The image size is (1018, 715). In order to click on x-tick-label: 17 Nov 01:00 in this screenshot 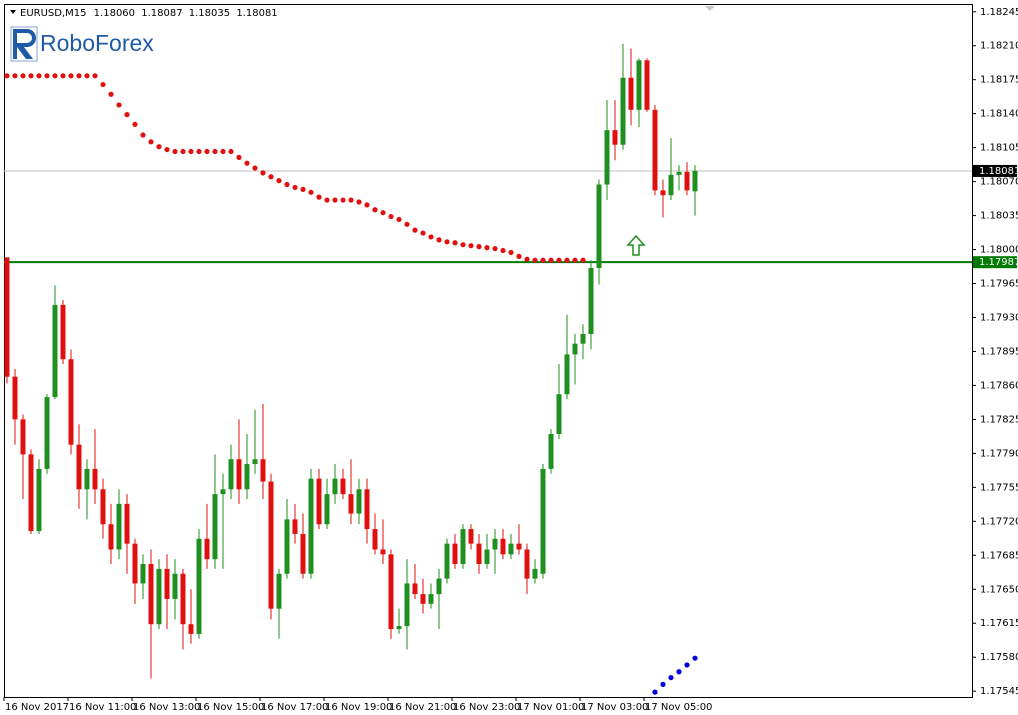, I will do `click(550, 707)`.